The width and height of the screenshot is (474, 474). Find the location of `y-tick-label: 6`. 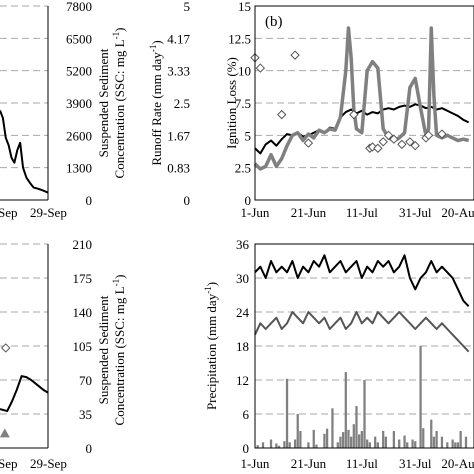

y-tick-label: 6 is located at coordinates (246, 414).